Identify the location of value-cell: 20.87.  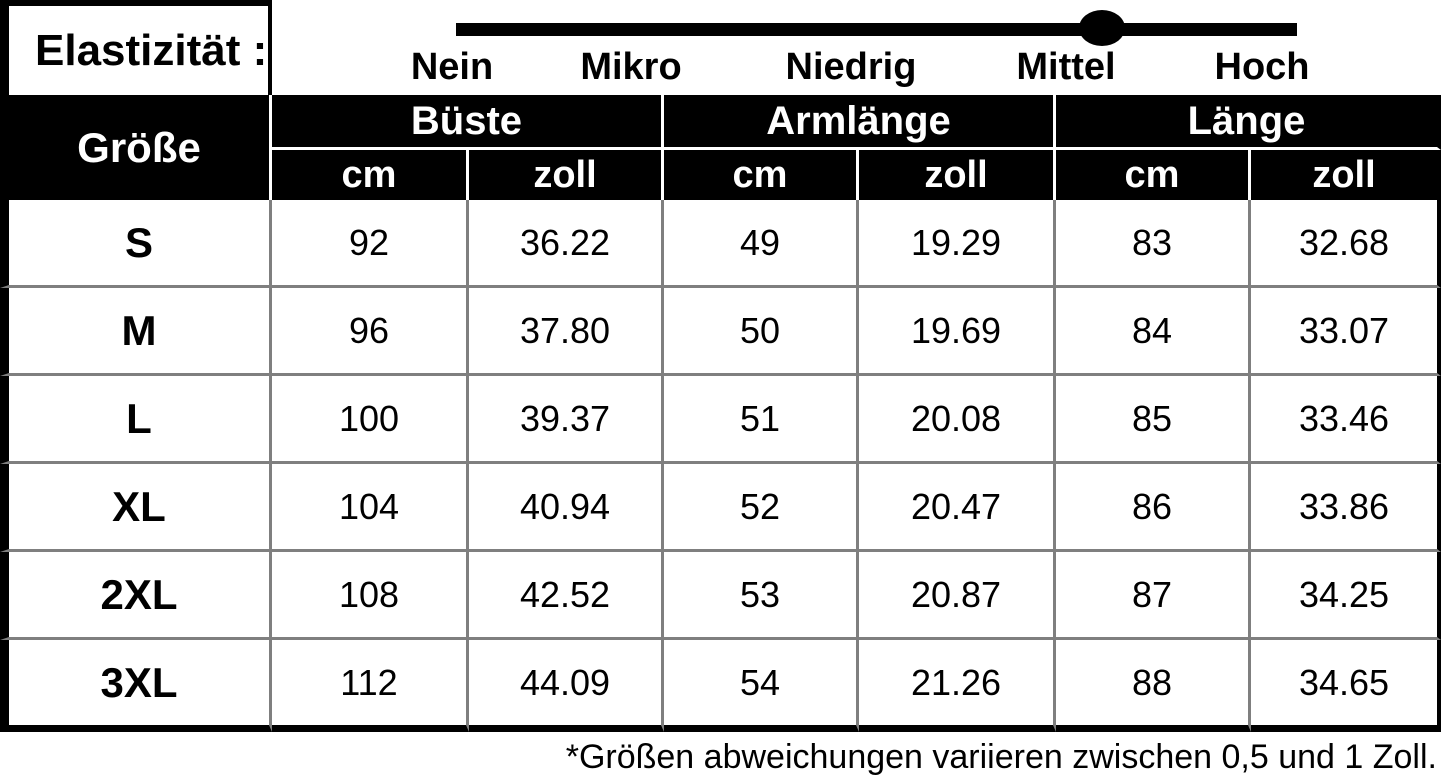
(957, 596).